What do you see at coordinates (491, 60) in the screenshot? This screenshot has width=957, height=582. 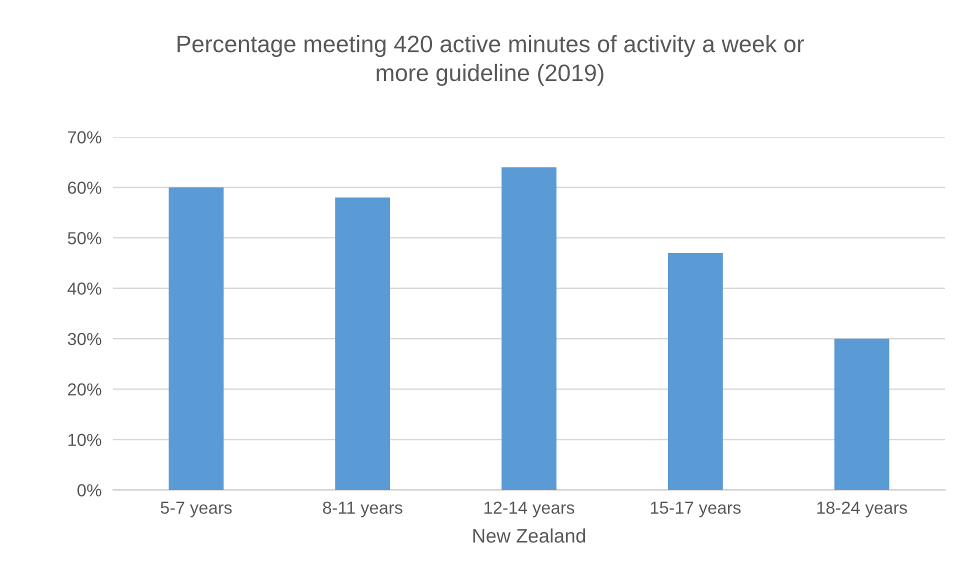 I see `chart-title: Percentage meeting 420 active minutes of activity a week or more guideline (2019)` at bounding box center [491, 60].